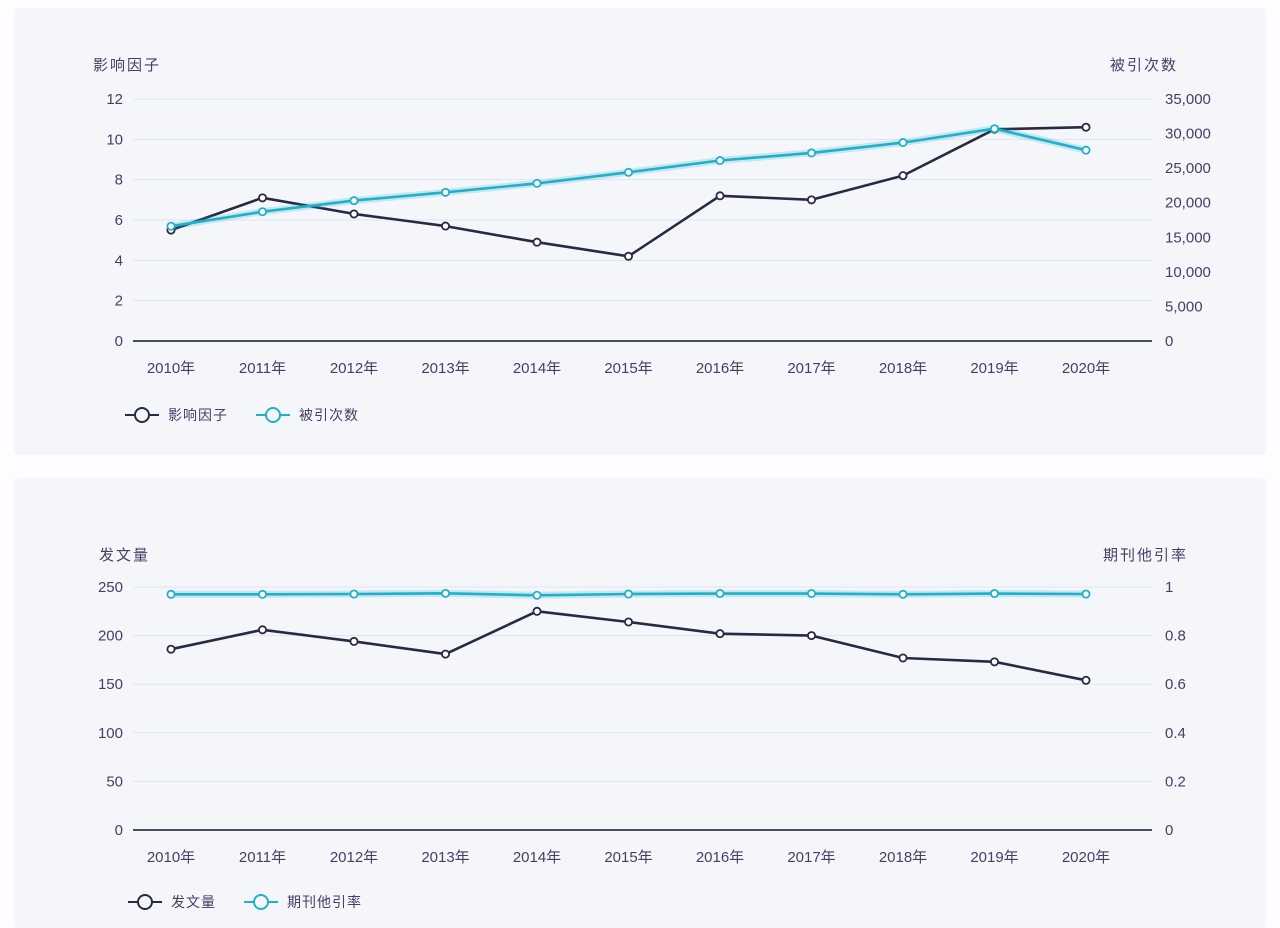 The width and height of the screenshot is (1280, 928). Describe the element at coordinates (110, 636) in the screenshot. I see `left-axis-tick-label: 200` at that location.